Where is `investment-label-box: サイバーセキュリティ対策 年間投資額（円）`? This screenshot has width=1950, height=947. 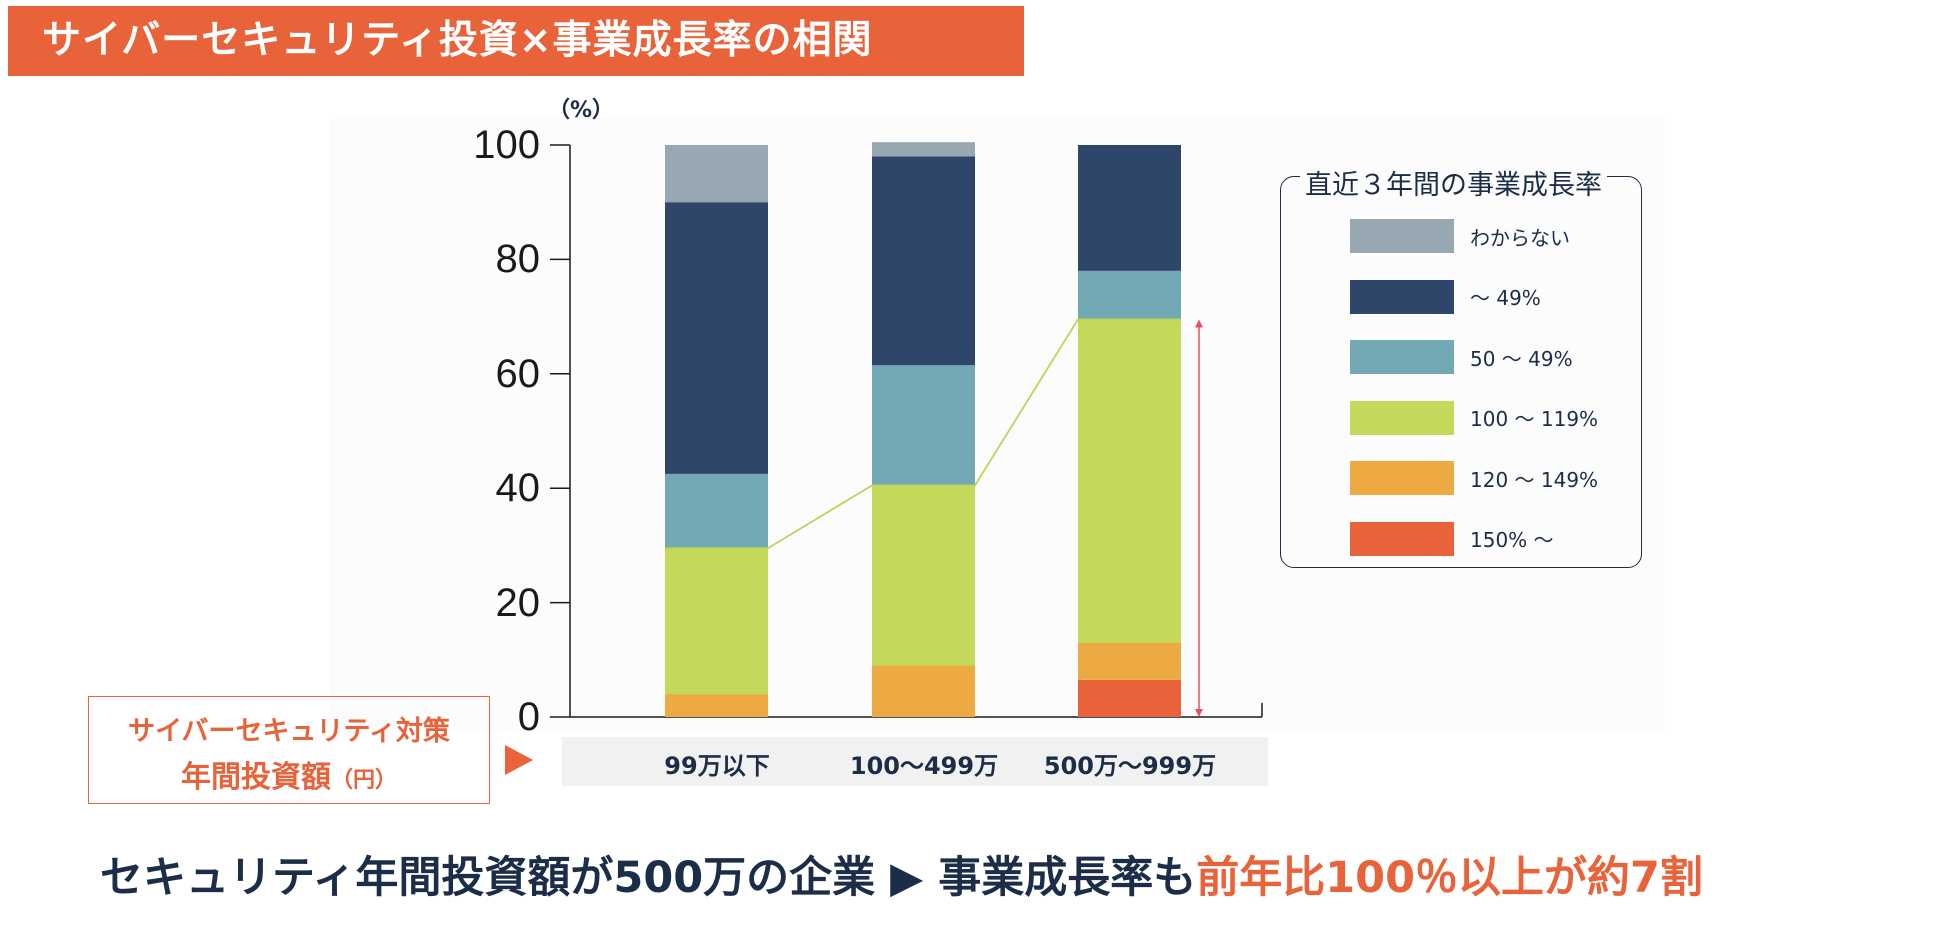 investment-label-box: サイバーセキュリティ対策 年間投資額（円） is located at coordinates (289, 750).